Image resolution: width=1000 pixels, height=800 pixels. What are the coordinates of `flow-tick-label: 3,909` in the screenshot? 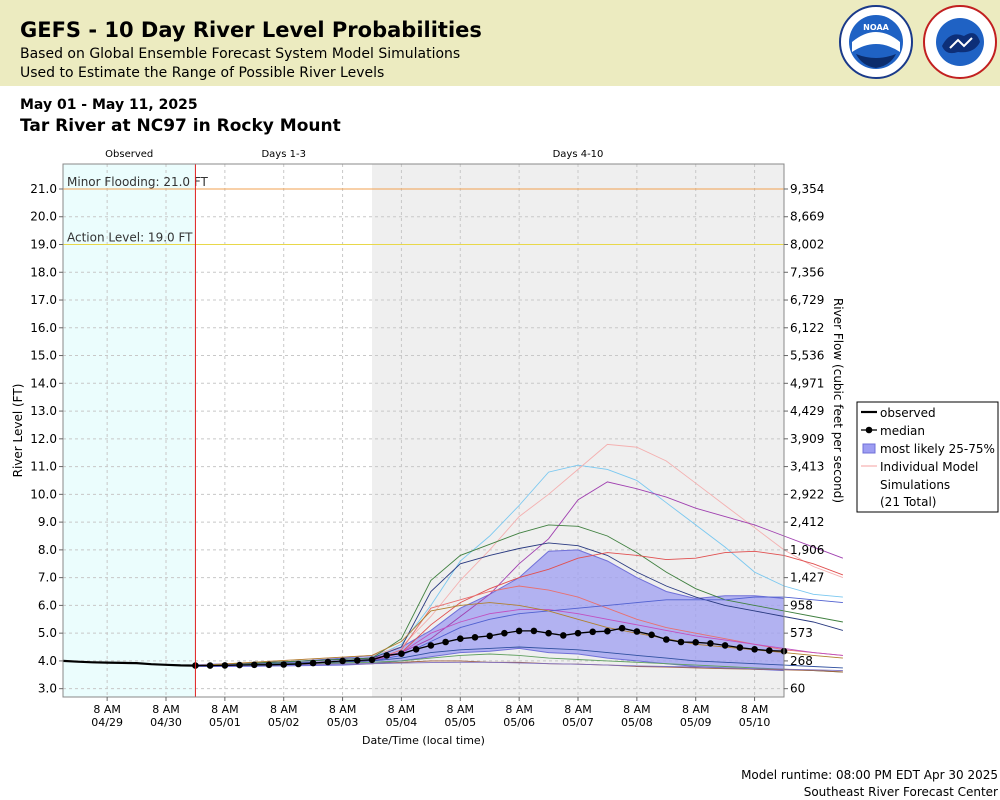 It's located at (807, 439).